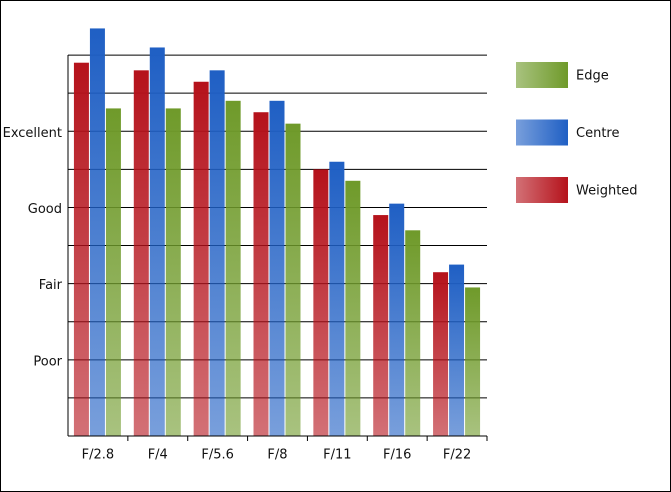 The image size is (671, 492). I want to click on legend-label: Centre, so click(597, 133).